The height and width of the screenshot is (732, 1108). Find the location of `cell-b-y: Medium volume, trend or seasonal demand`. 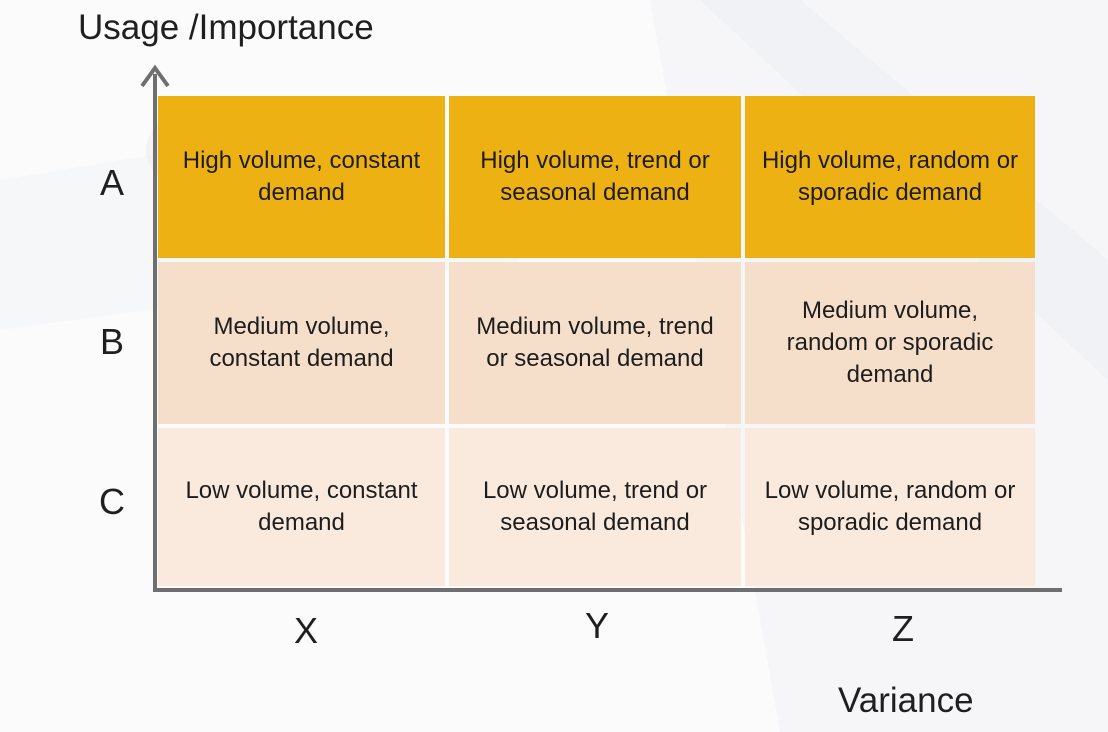

cell-b-y: Medium volume, trend or seasonal demand is located at coordinates (595, 343).